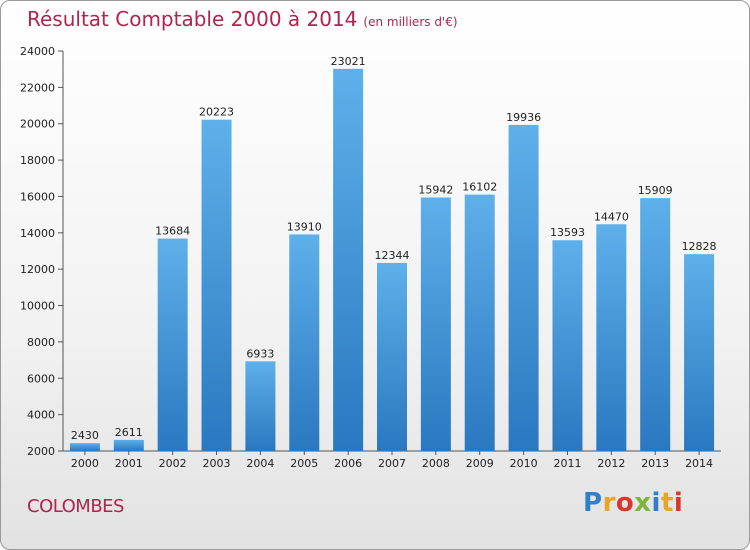  Describe the element at coordinates (172, 344) in the screenshot. I see `bar-2002` at that location.